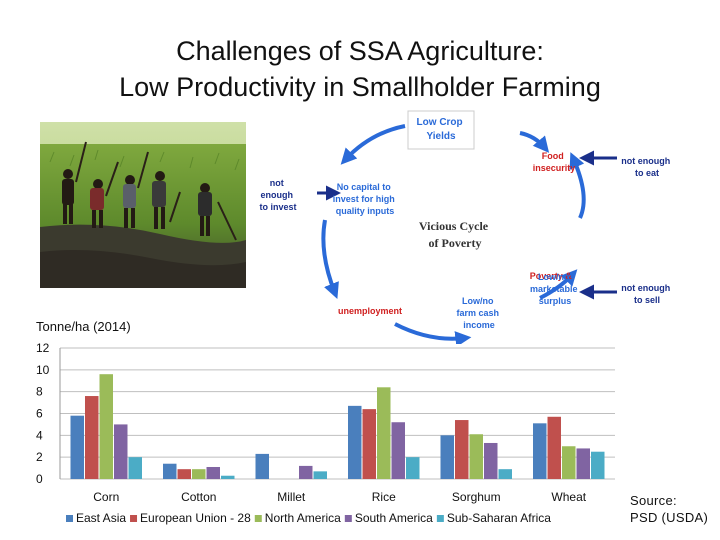  Describe the element at coordinates (478, 301) in the screenshot. I see `cash-income-line1: Low/no` at that location.